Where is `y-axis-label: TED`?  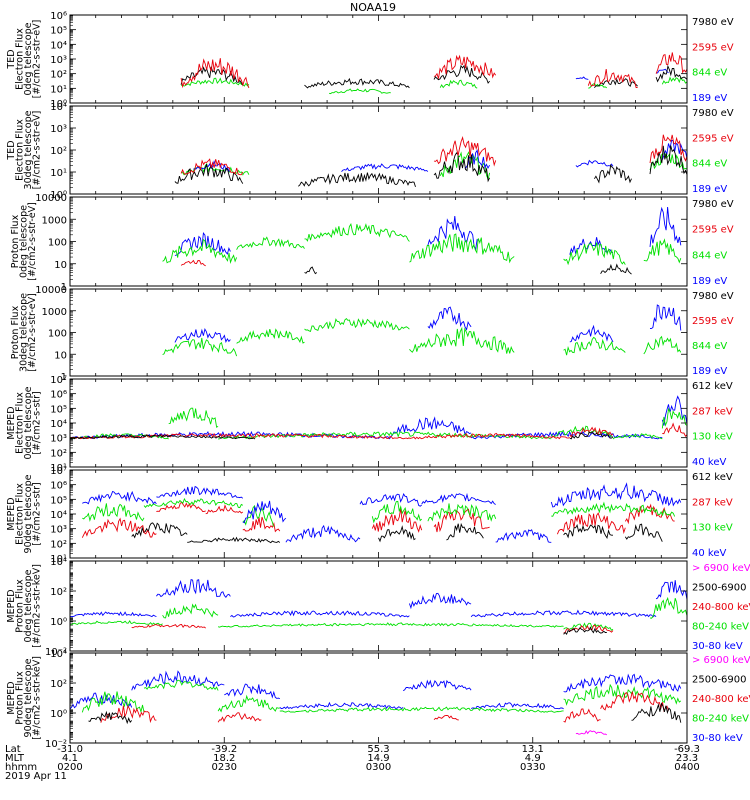 y-axis-label: TED is located at coordinates (11, 59).